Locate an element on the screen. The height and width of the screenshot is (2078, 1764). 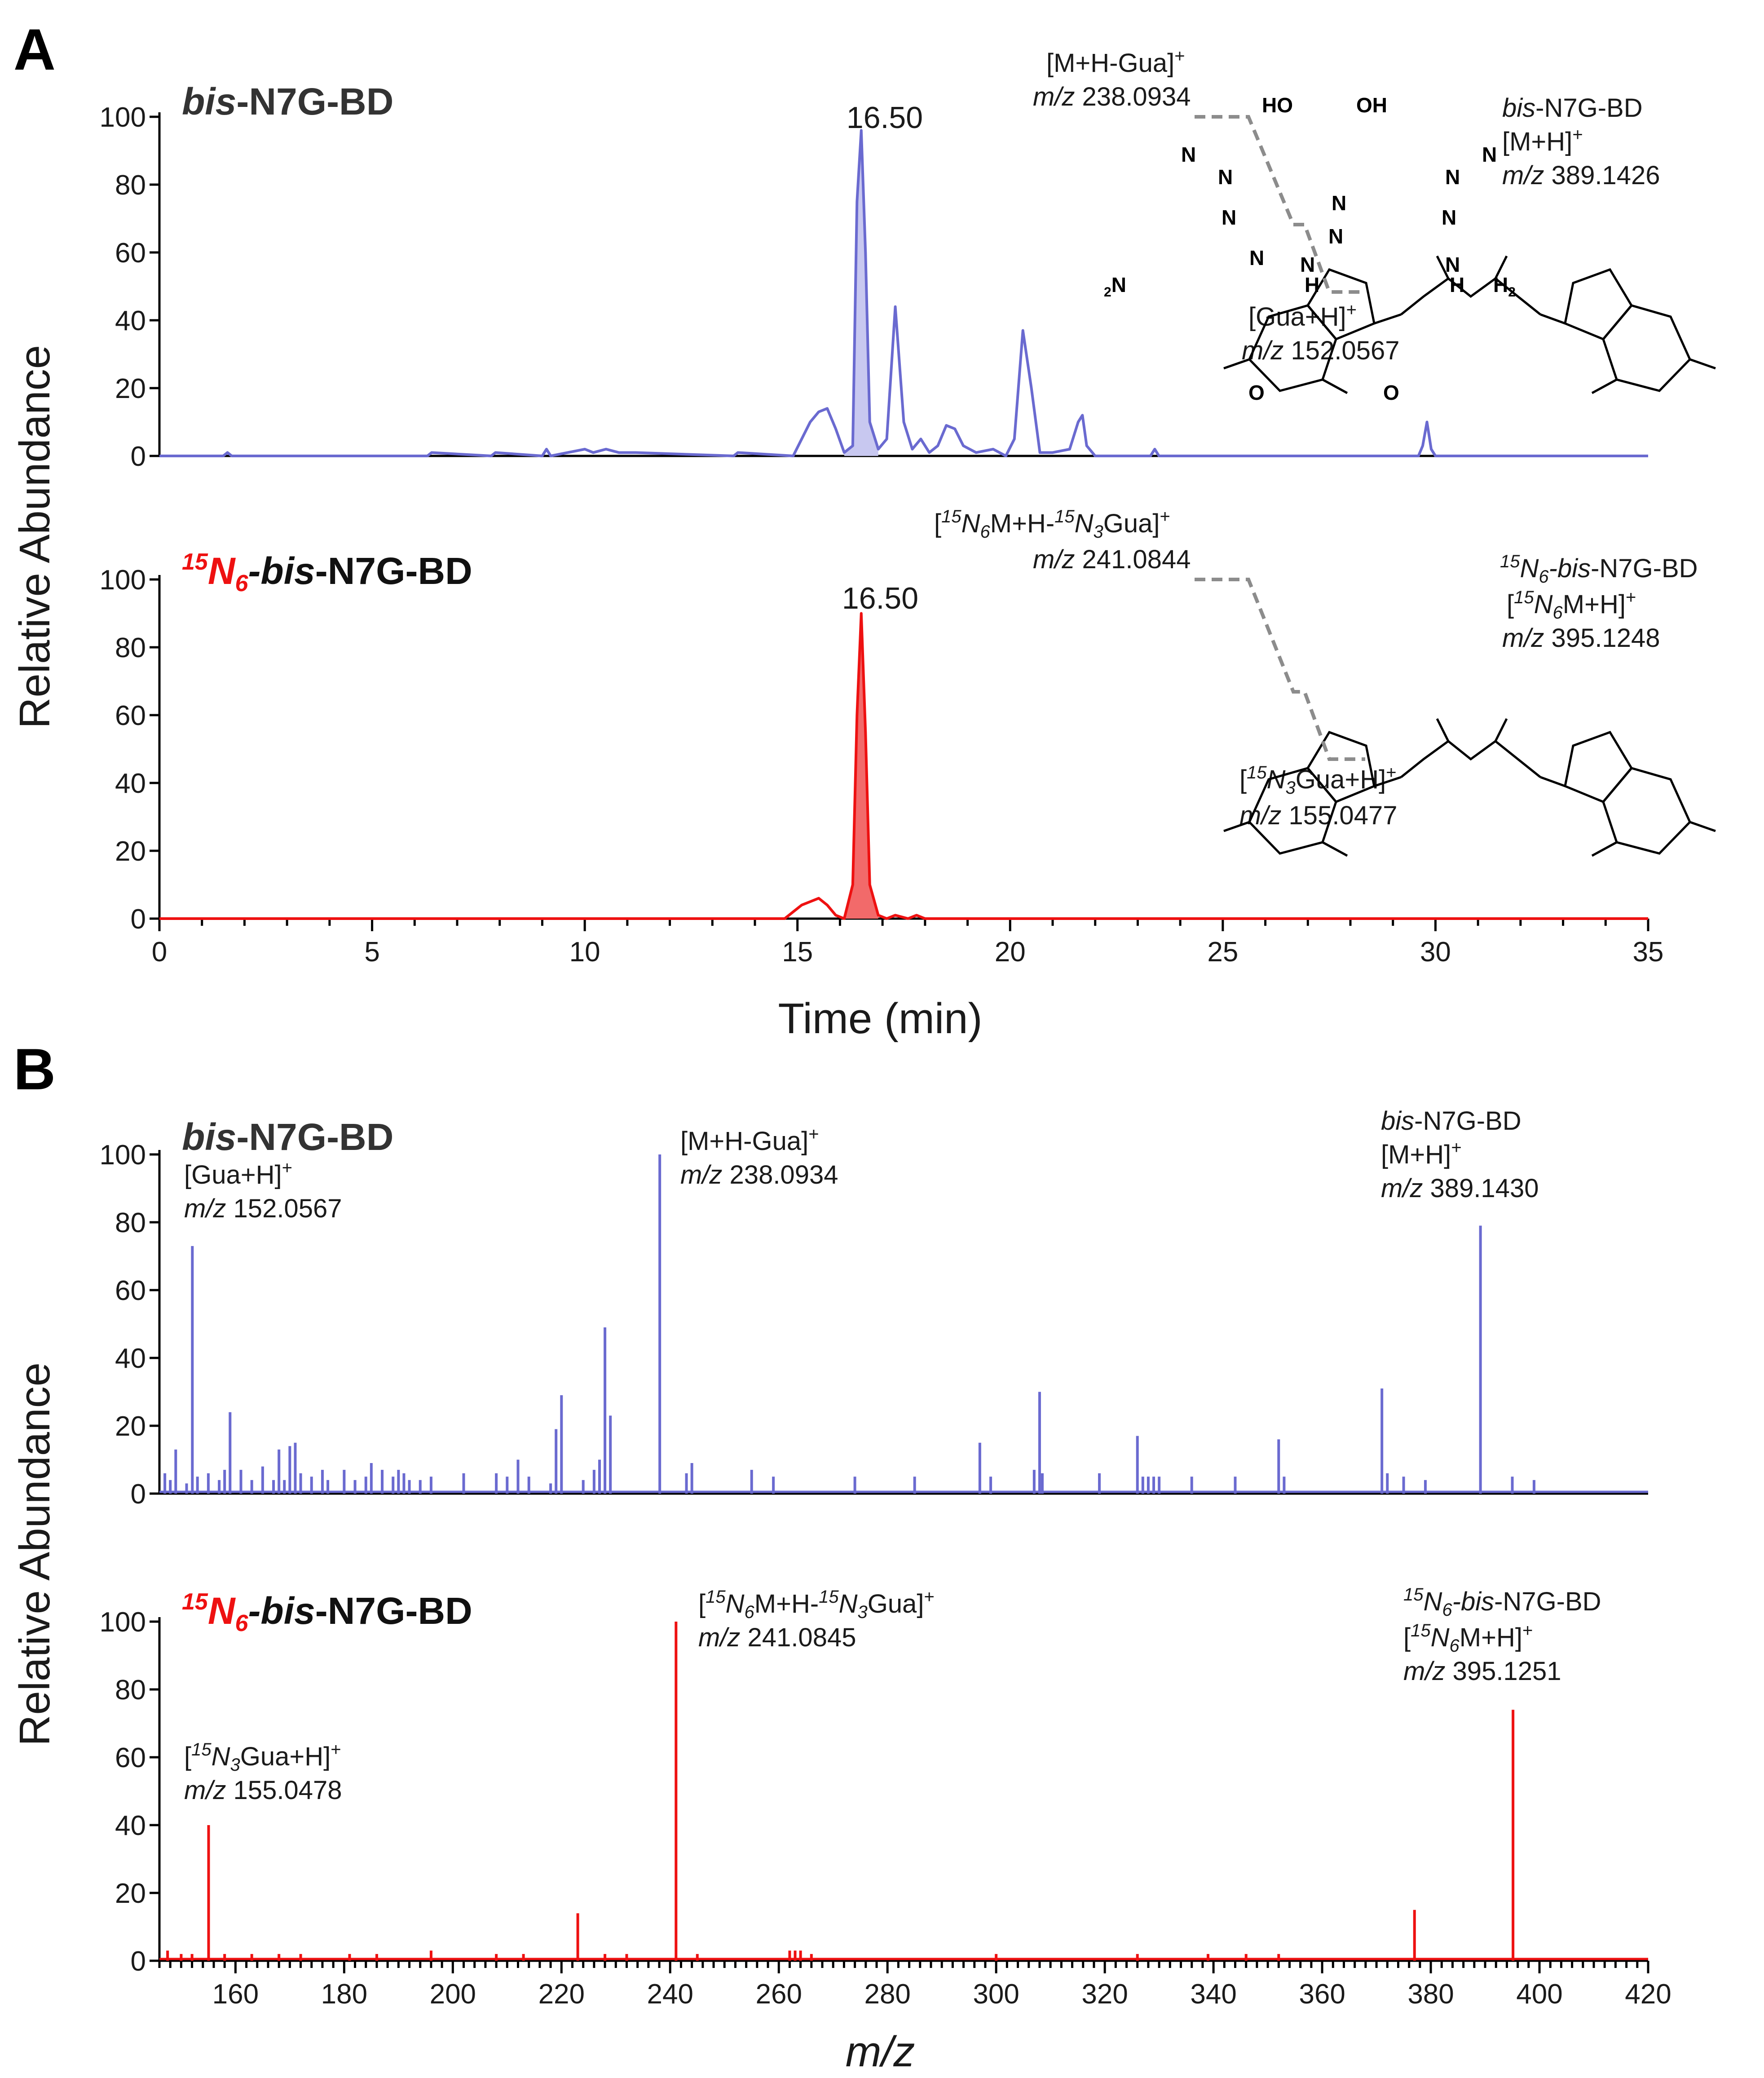
x-tick-label: 300 is located at coordinates (996, 1995).